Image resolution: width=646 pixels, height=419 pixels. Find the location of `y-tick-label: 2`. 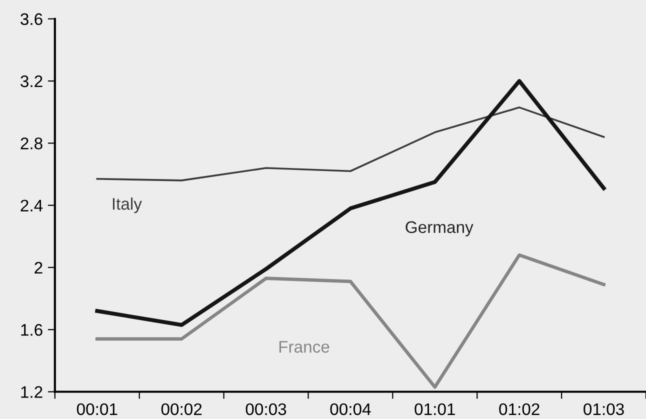

y-tick-label: 2 is located at coordinates (38, 268).